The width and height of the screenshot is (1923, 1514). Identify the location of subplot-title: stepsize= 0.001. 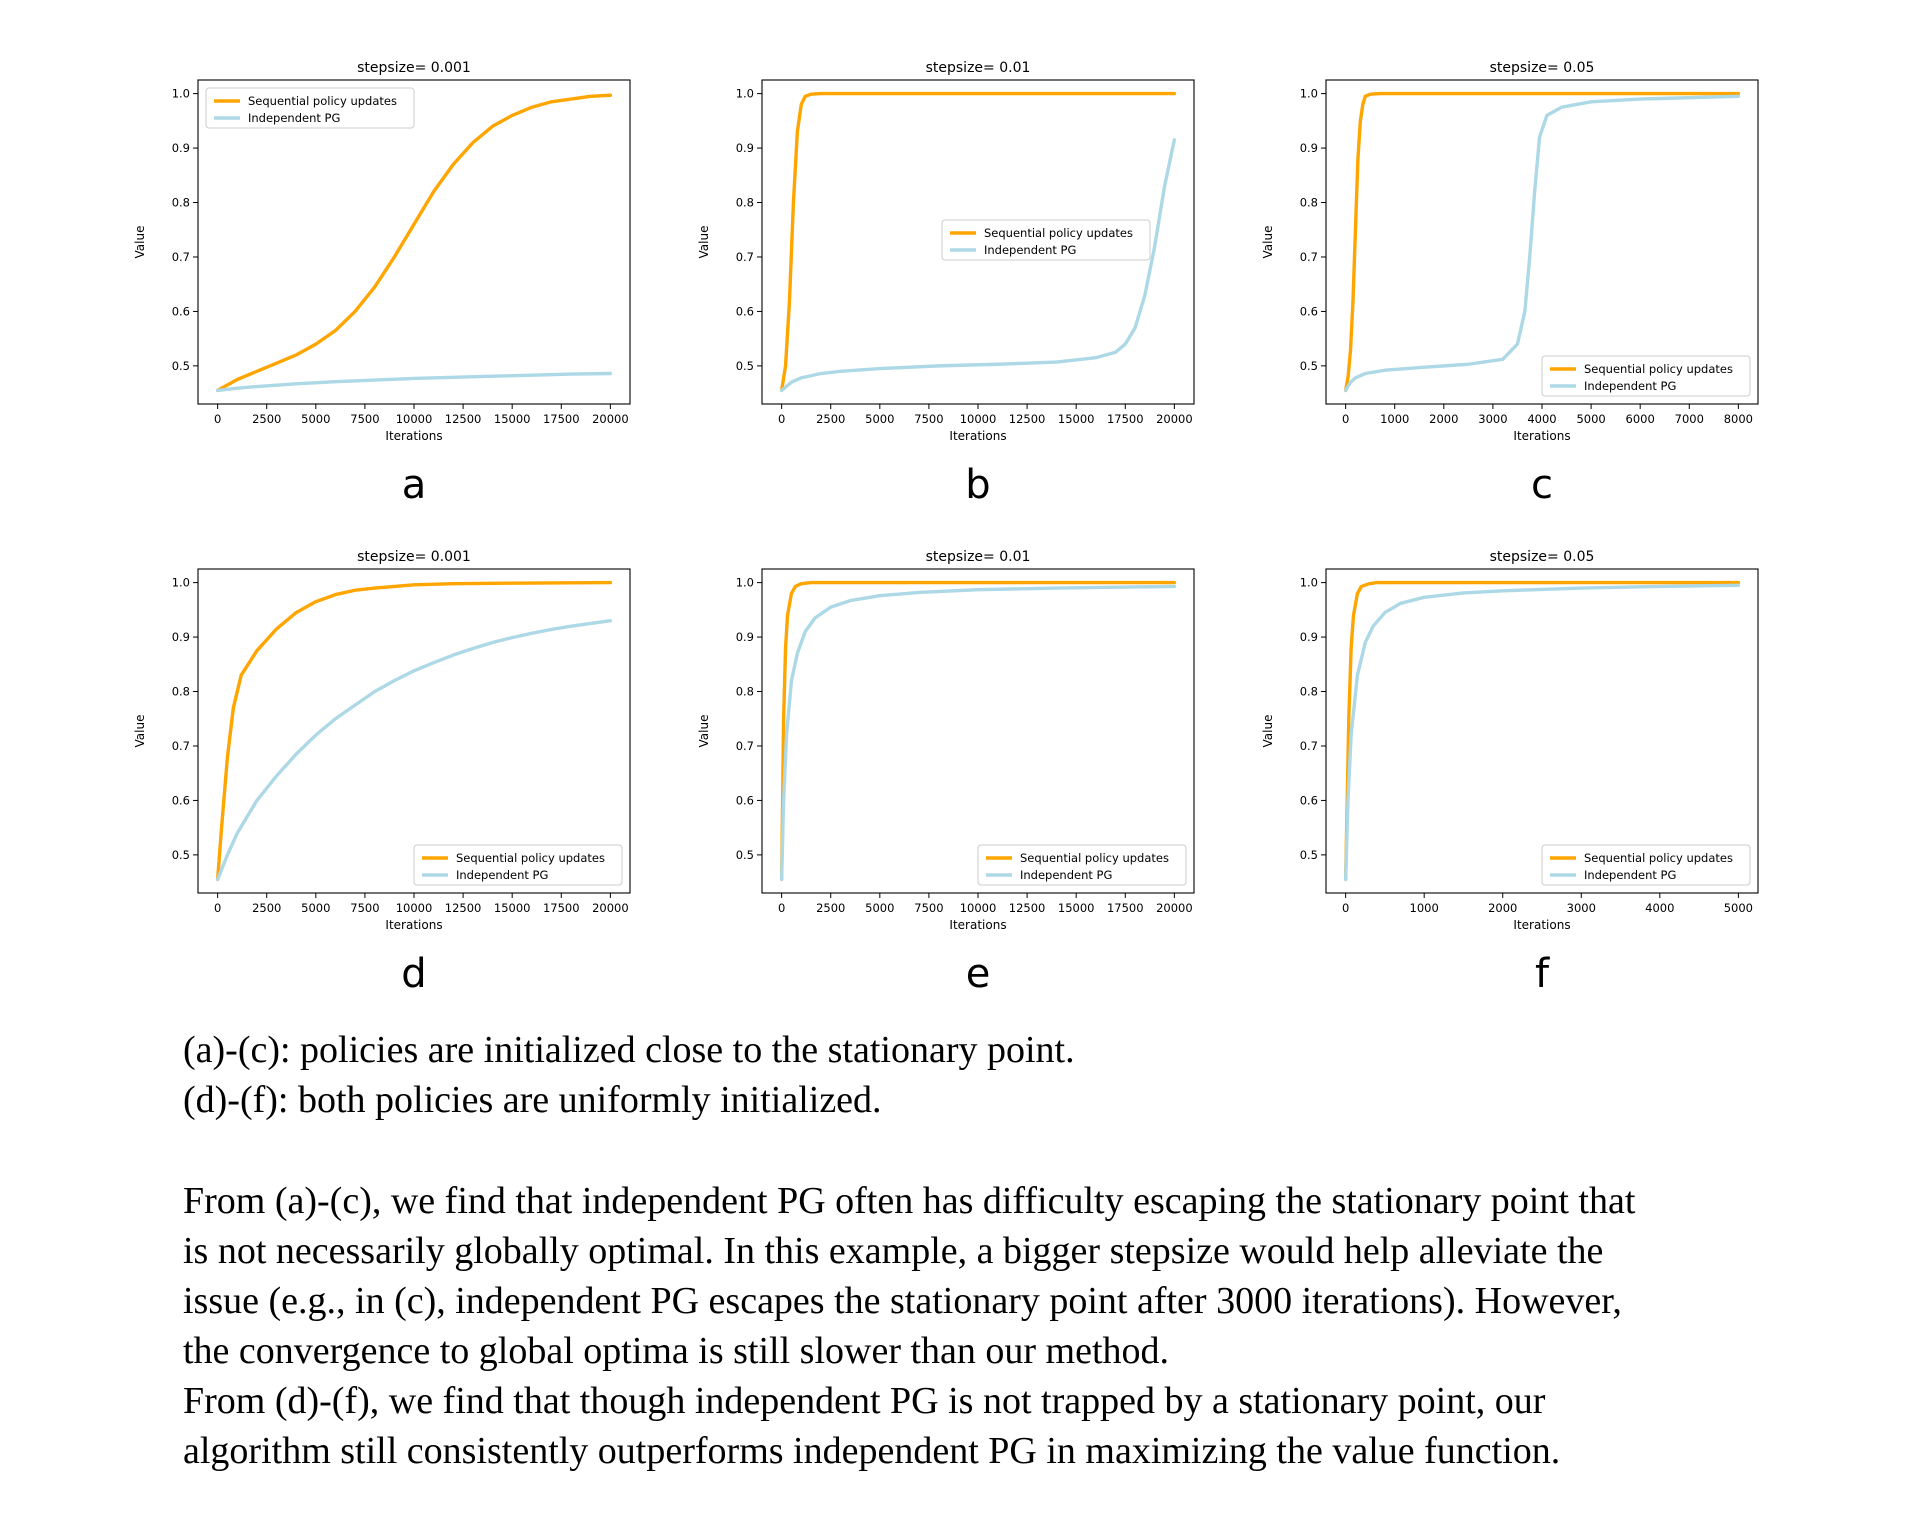
(414, 68).